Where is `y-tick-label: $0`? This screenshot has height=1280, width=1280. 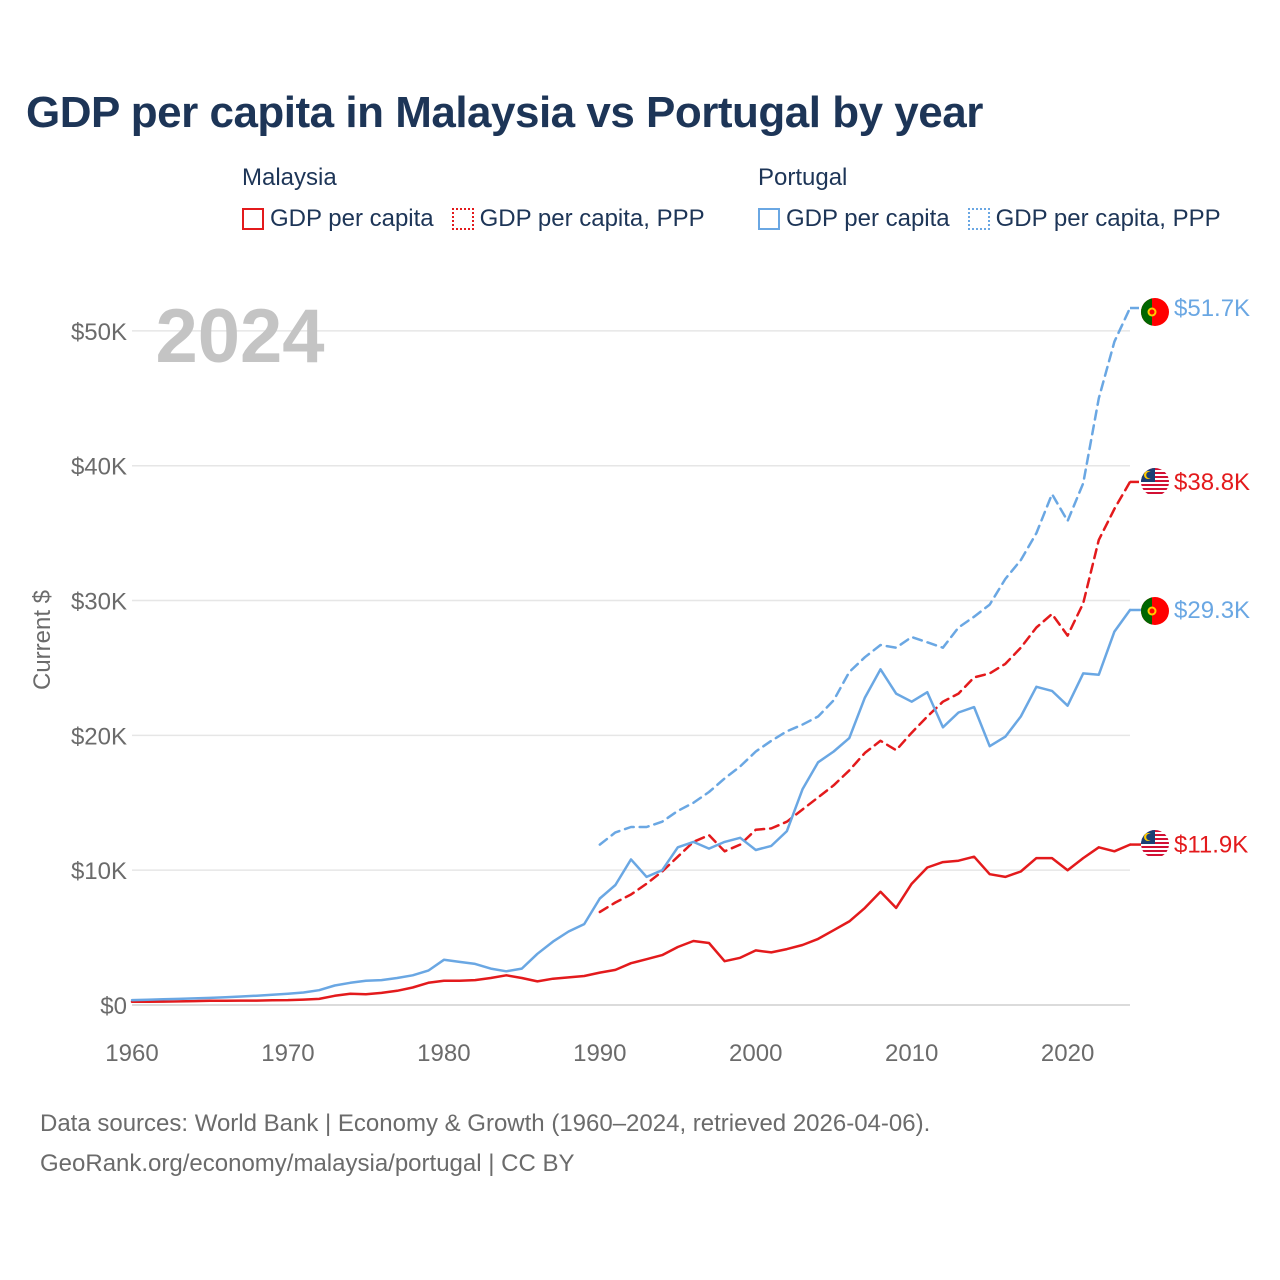
y-tick-label: $0 is located at coordinates (113, 1006).